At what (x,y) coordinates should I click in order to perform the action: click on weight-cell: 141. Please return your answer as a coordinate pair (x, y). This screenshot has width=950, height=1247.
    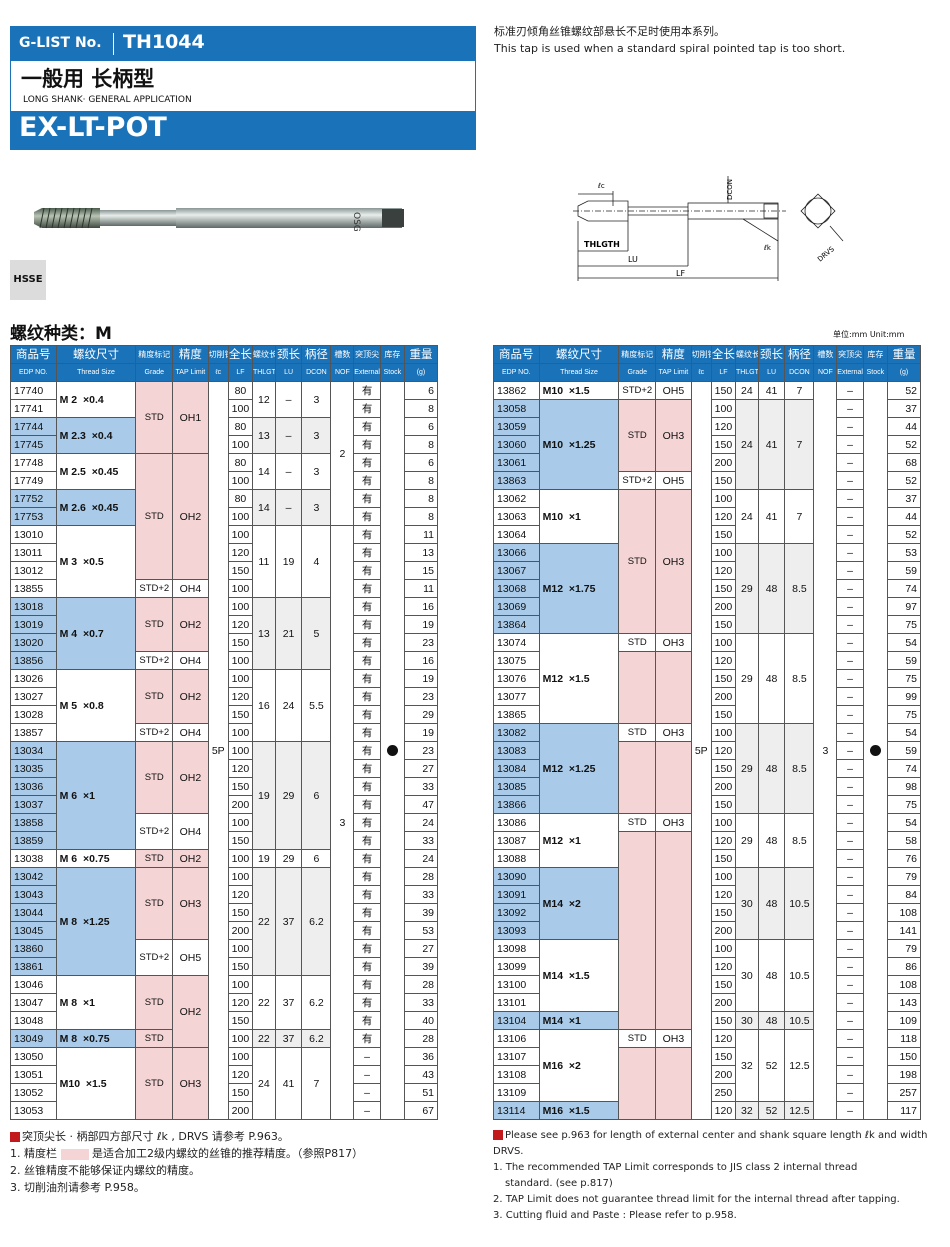
    Looking at the image, I should click on (904, 930).